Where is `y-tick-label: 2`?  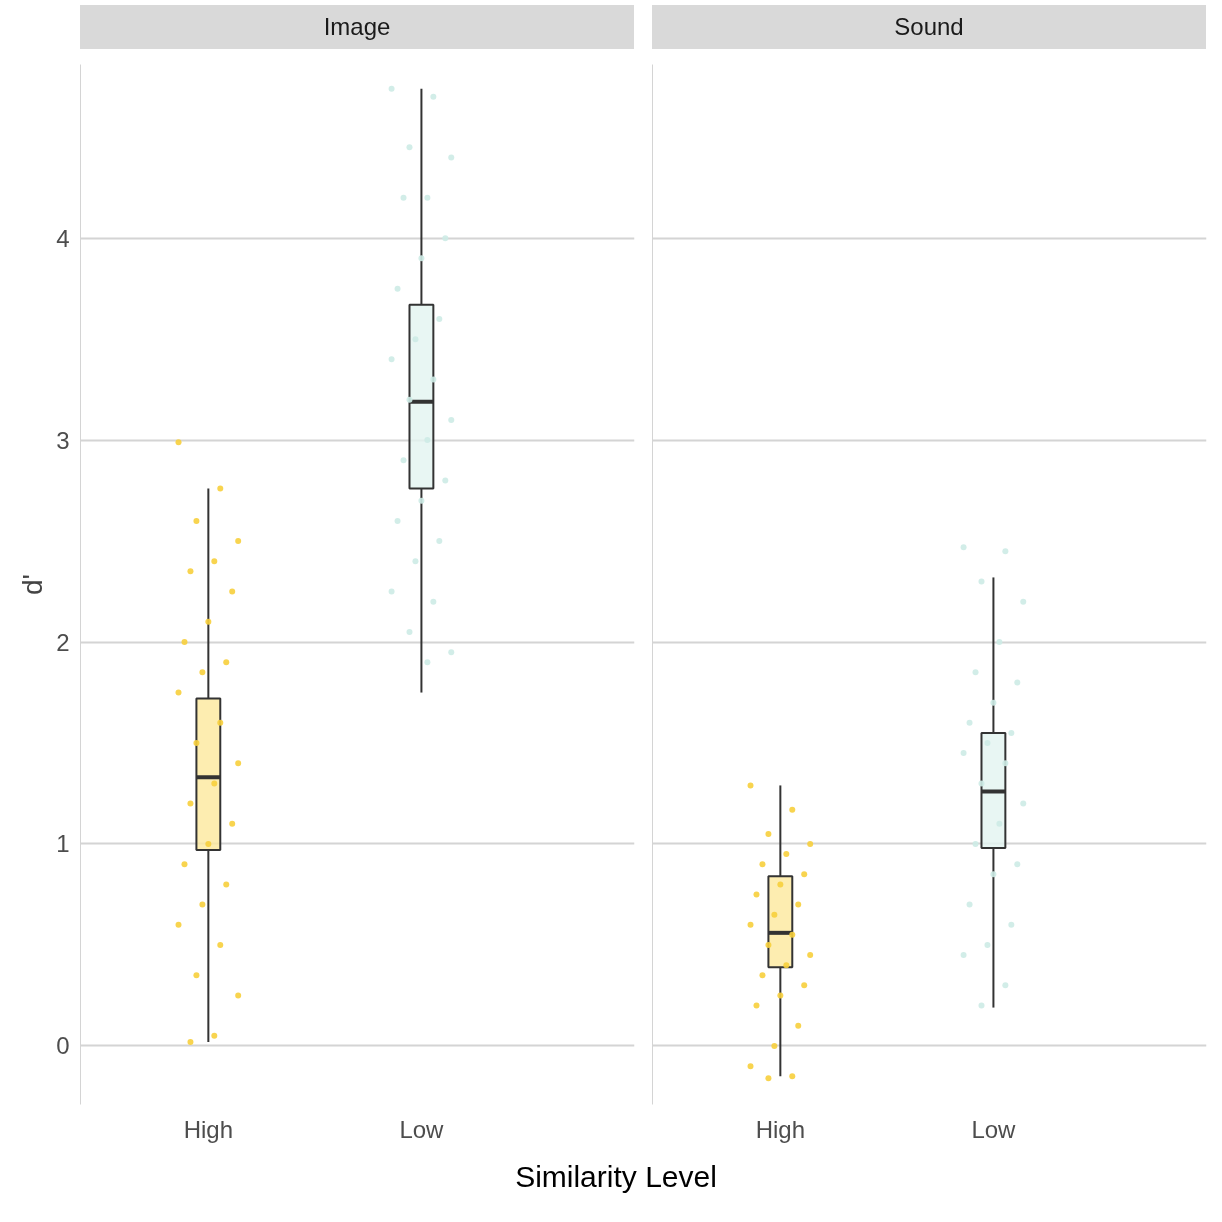
y-tick-label: 2 is located at coordinates (63, 642).